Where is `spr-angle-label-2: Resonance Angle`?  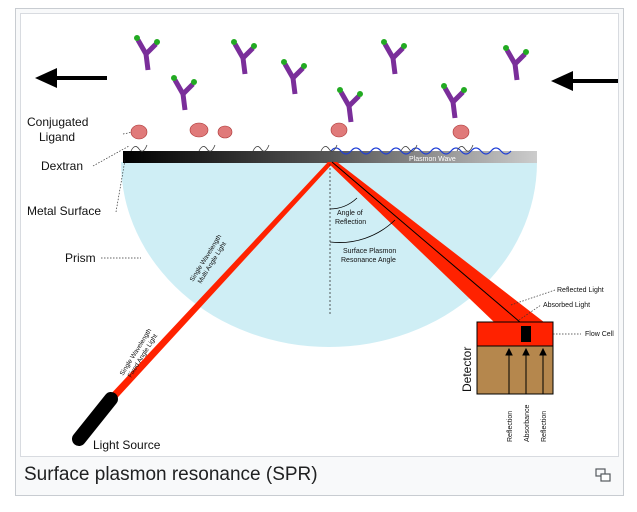
spr-angle-label-2: Resonance Angle is located at coordinates (368, 260).